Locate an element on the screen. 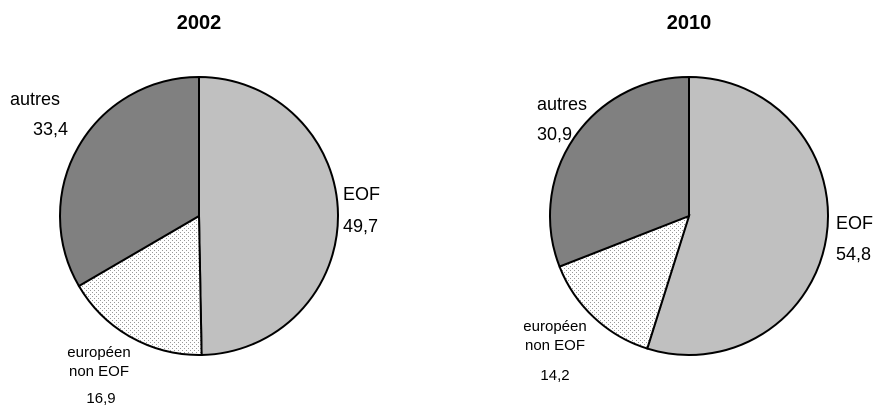 The height and width of the screenshot is (412, 877). chart-title: 2010 is located at coordinates (689, 23).